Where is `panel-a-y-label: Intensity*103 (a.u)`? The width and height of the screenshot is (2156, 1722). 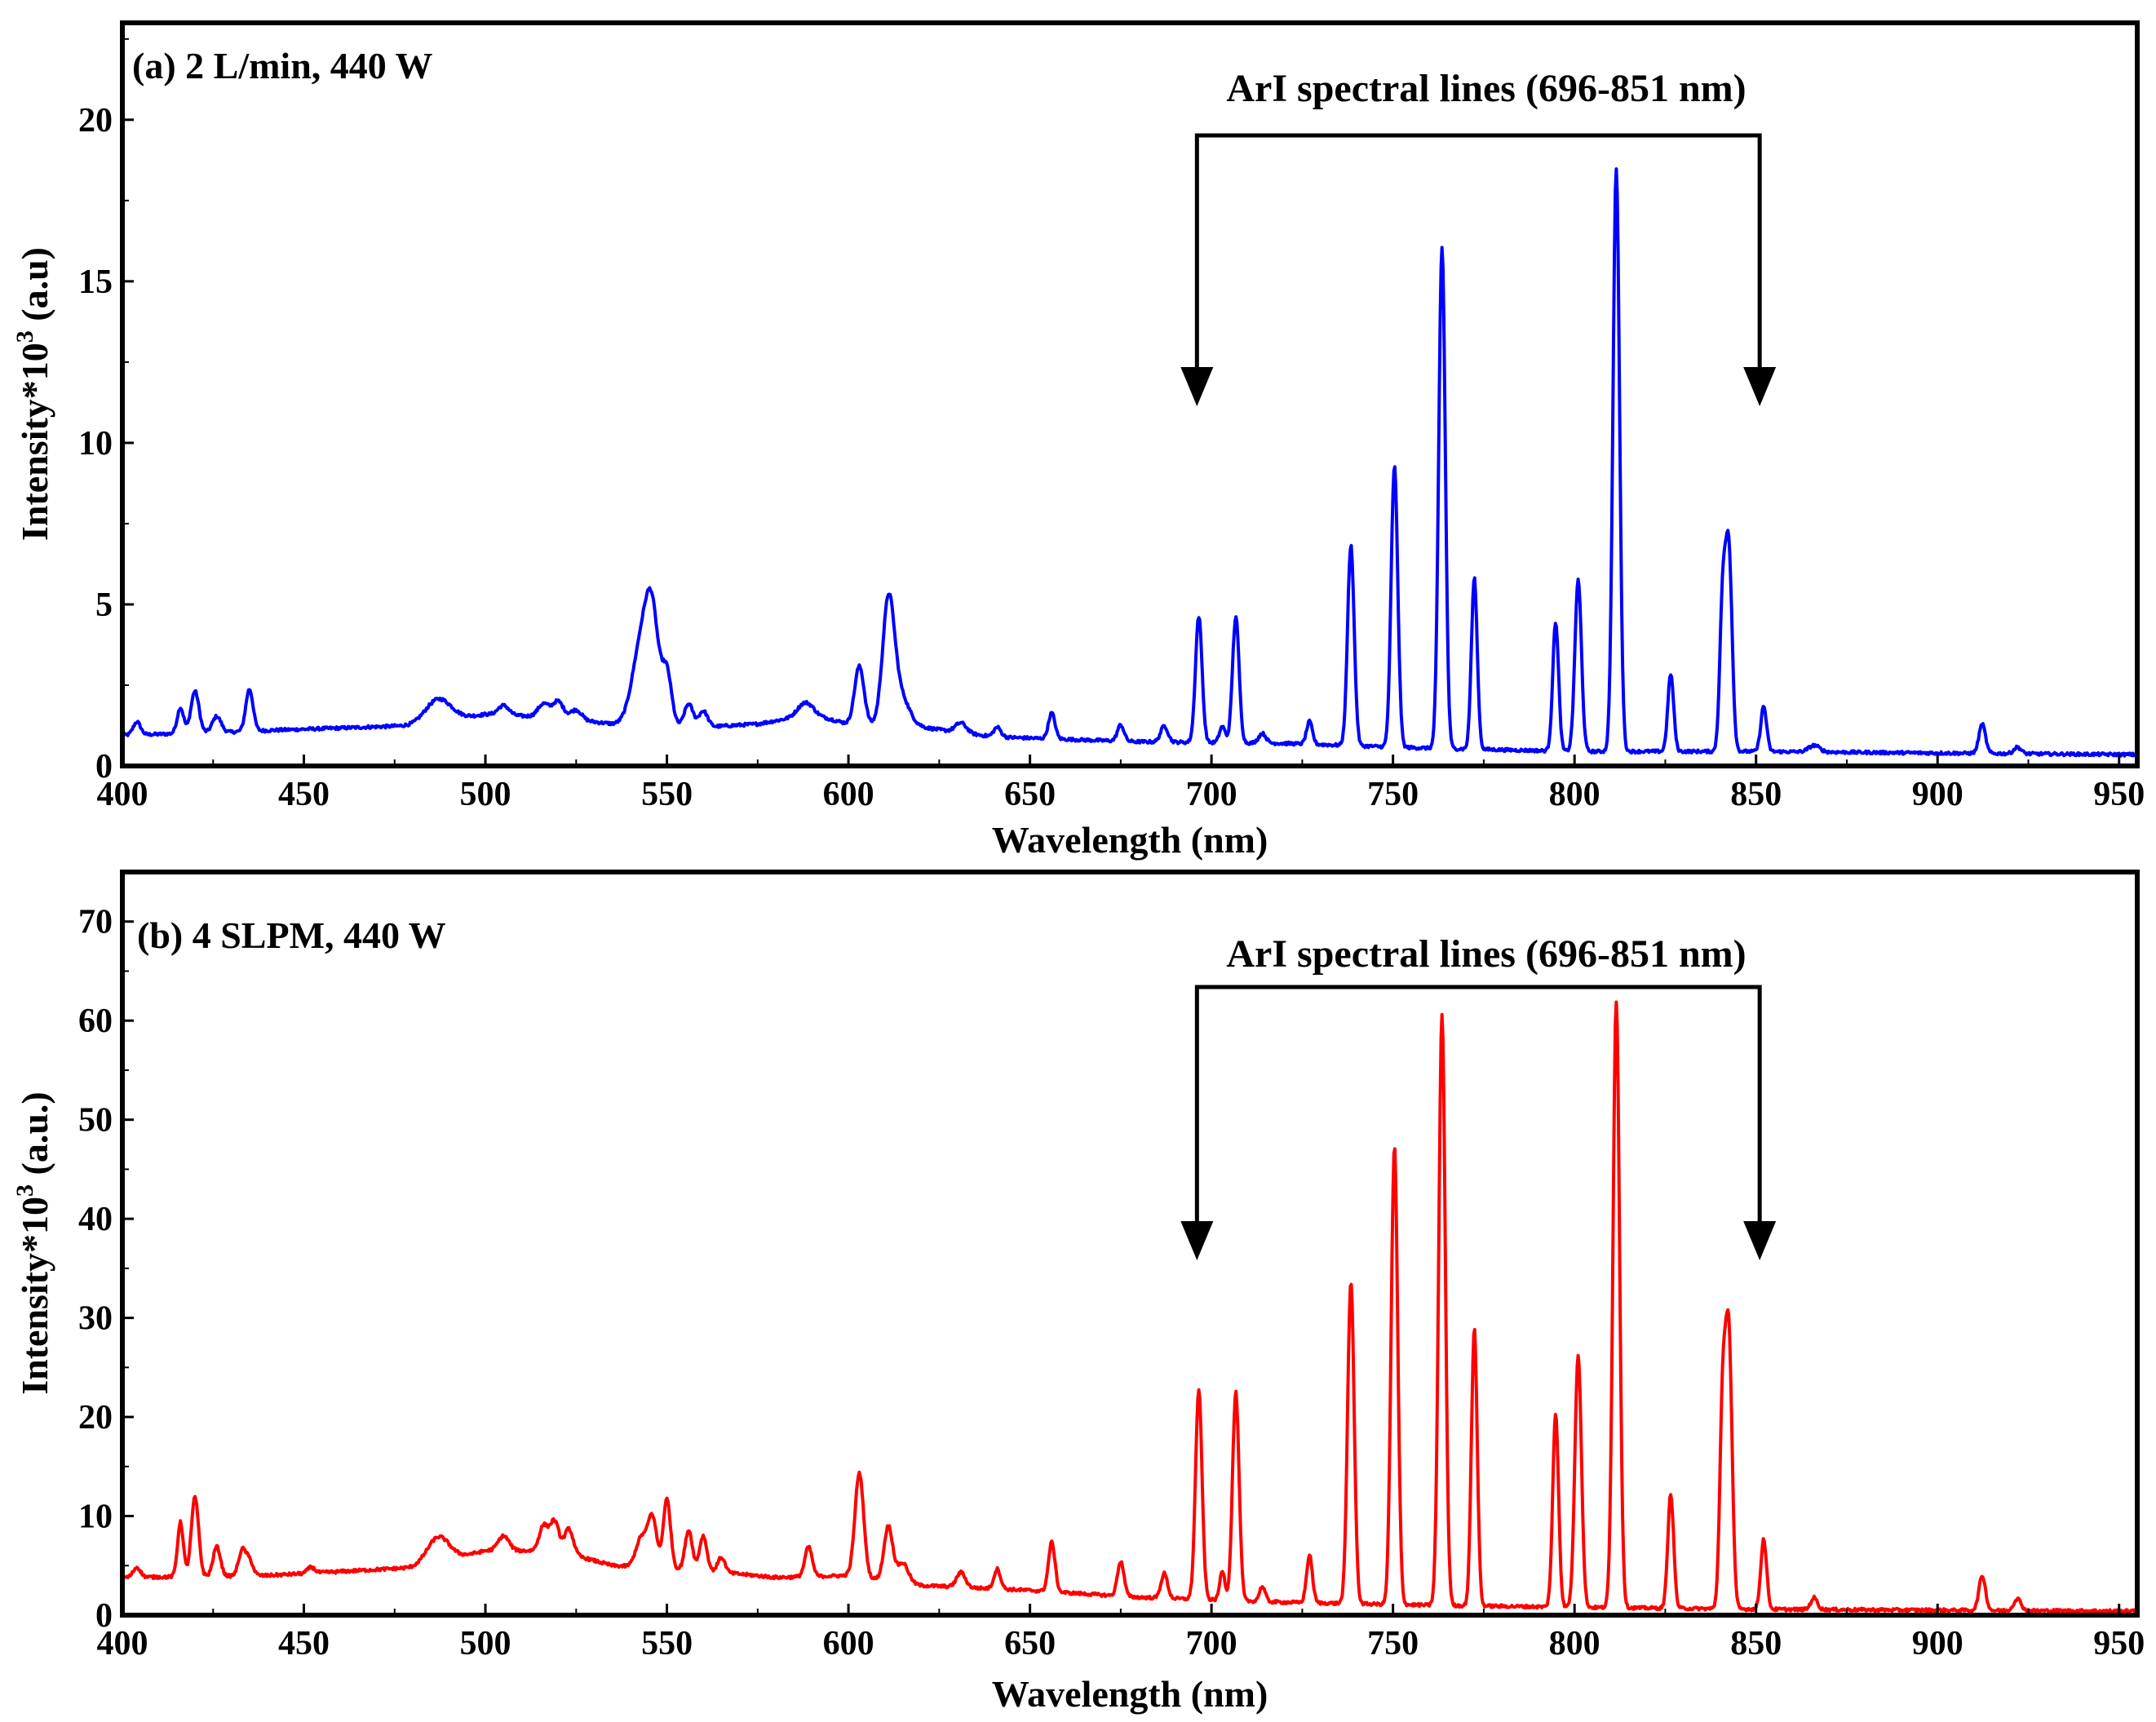 panel-a-y-label: Intensity*103 (a.u) is located at coordinates (33, 394).